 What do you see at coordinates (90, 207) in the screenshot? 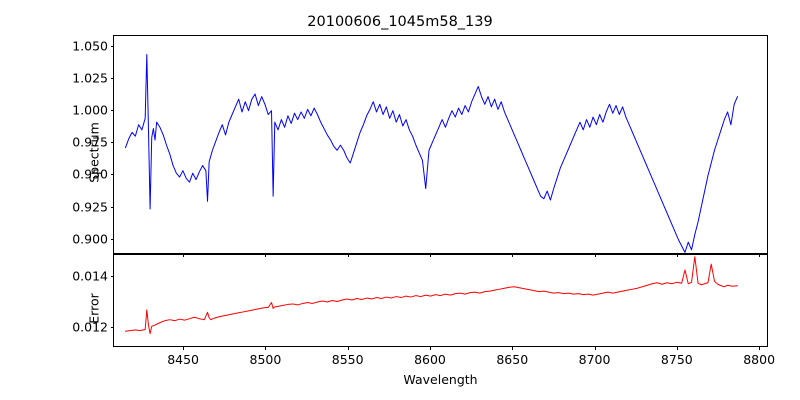
I see `y-tick-label: 0.925` at bounding box center [90, 207].